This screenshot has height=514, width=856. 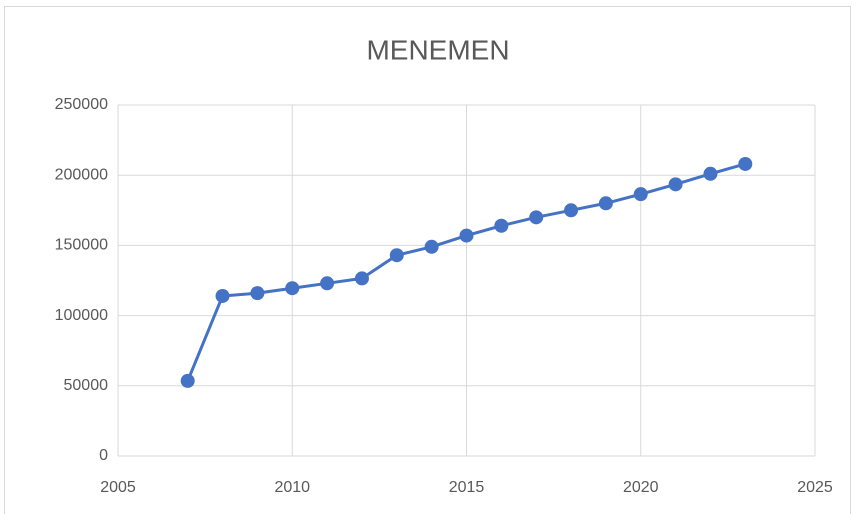 What do you see at coordinates (81, 104) in the screenshot?
I see `y-tick-label: 250000` at bounding box center [81, 104].